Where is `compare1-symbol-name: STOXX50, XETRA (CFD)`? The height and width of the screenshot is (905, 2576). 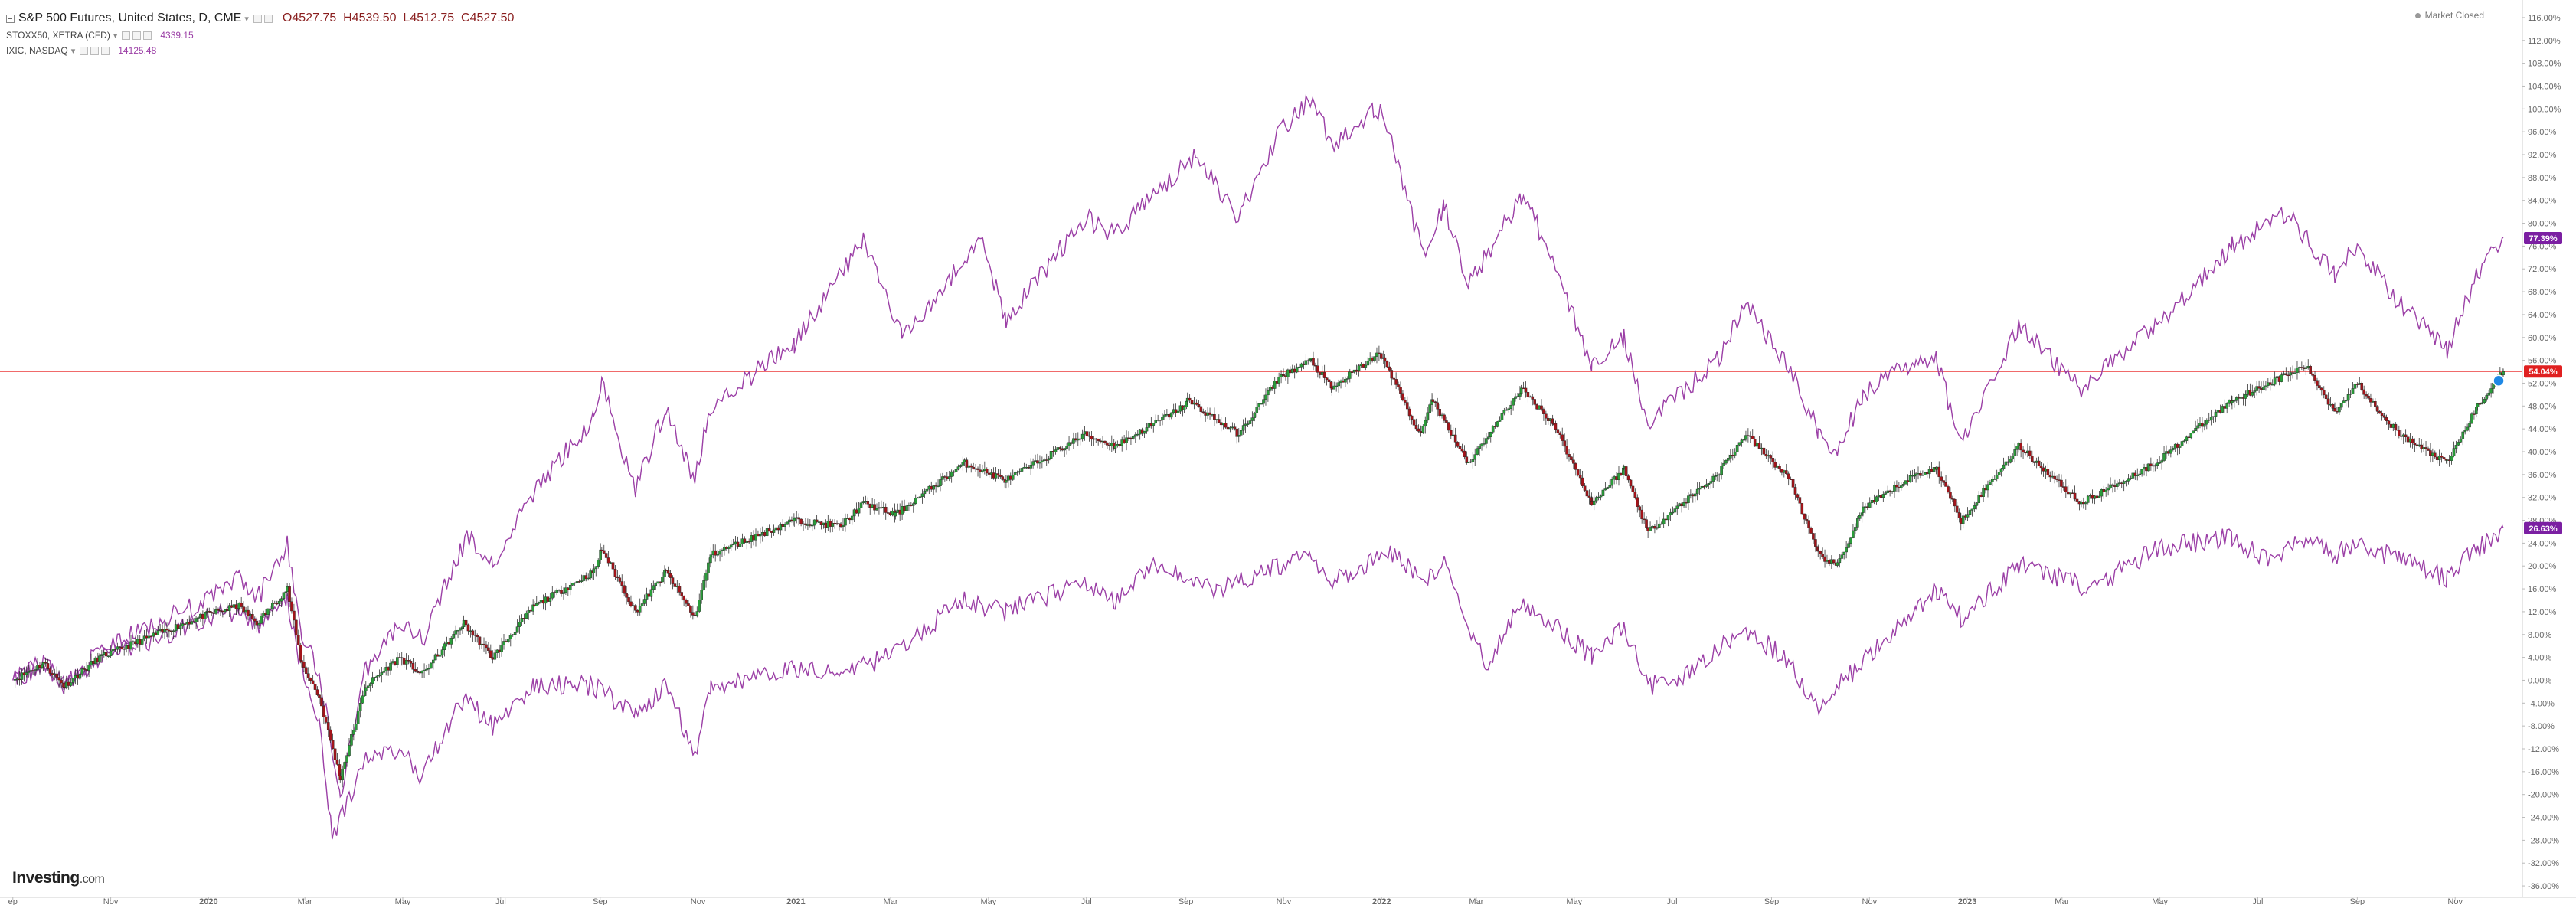
compare1-symbol-name: STOXX50, XETRA (CFD) is located at coordinates (58, 35).